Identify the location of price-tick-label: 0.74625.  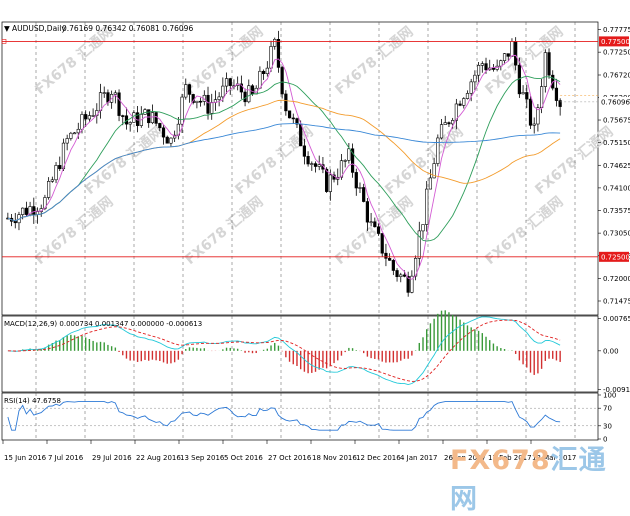
(616, 166).